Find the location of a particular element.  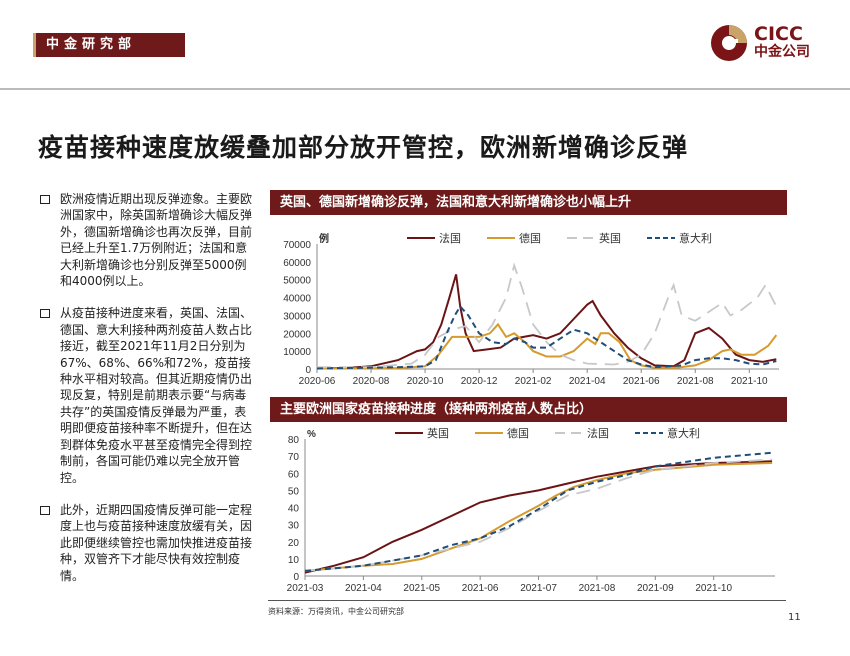

y-tick-label: 10 is located at coordinates (294, 560).